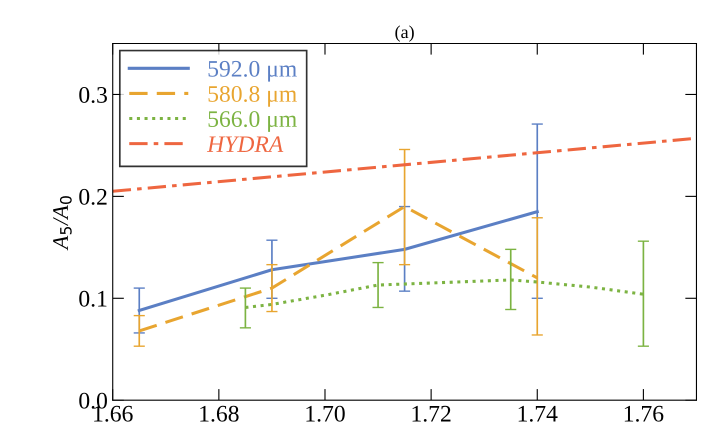 The image size is (718, 435). Describe the element at coordinates (245, 144) in the screenshot. I see `legend-label: HYDRA` at that location.